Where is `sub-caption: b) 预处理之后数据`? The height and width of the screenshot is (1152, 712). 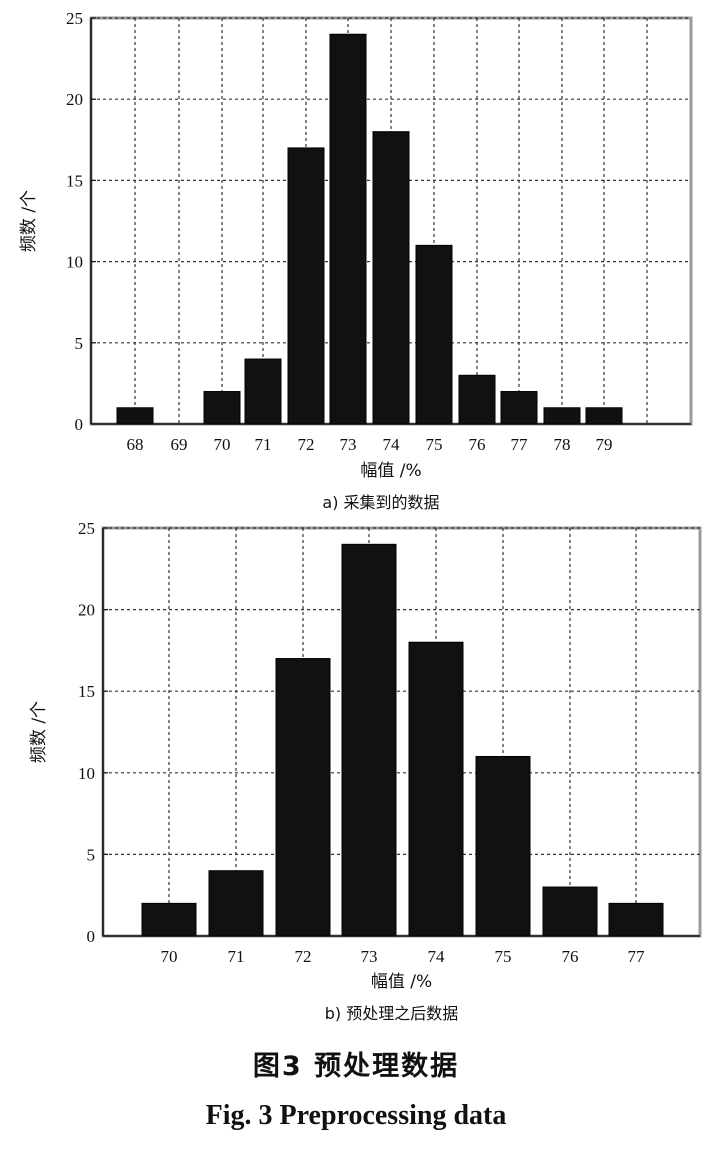
sub-caption: b) 预处理之后数据 is located at coordinates (392, 1013).